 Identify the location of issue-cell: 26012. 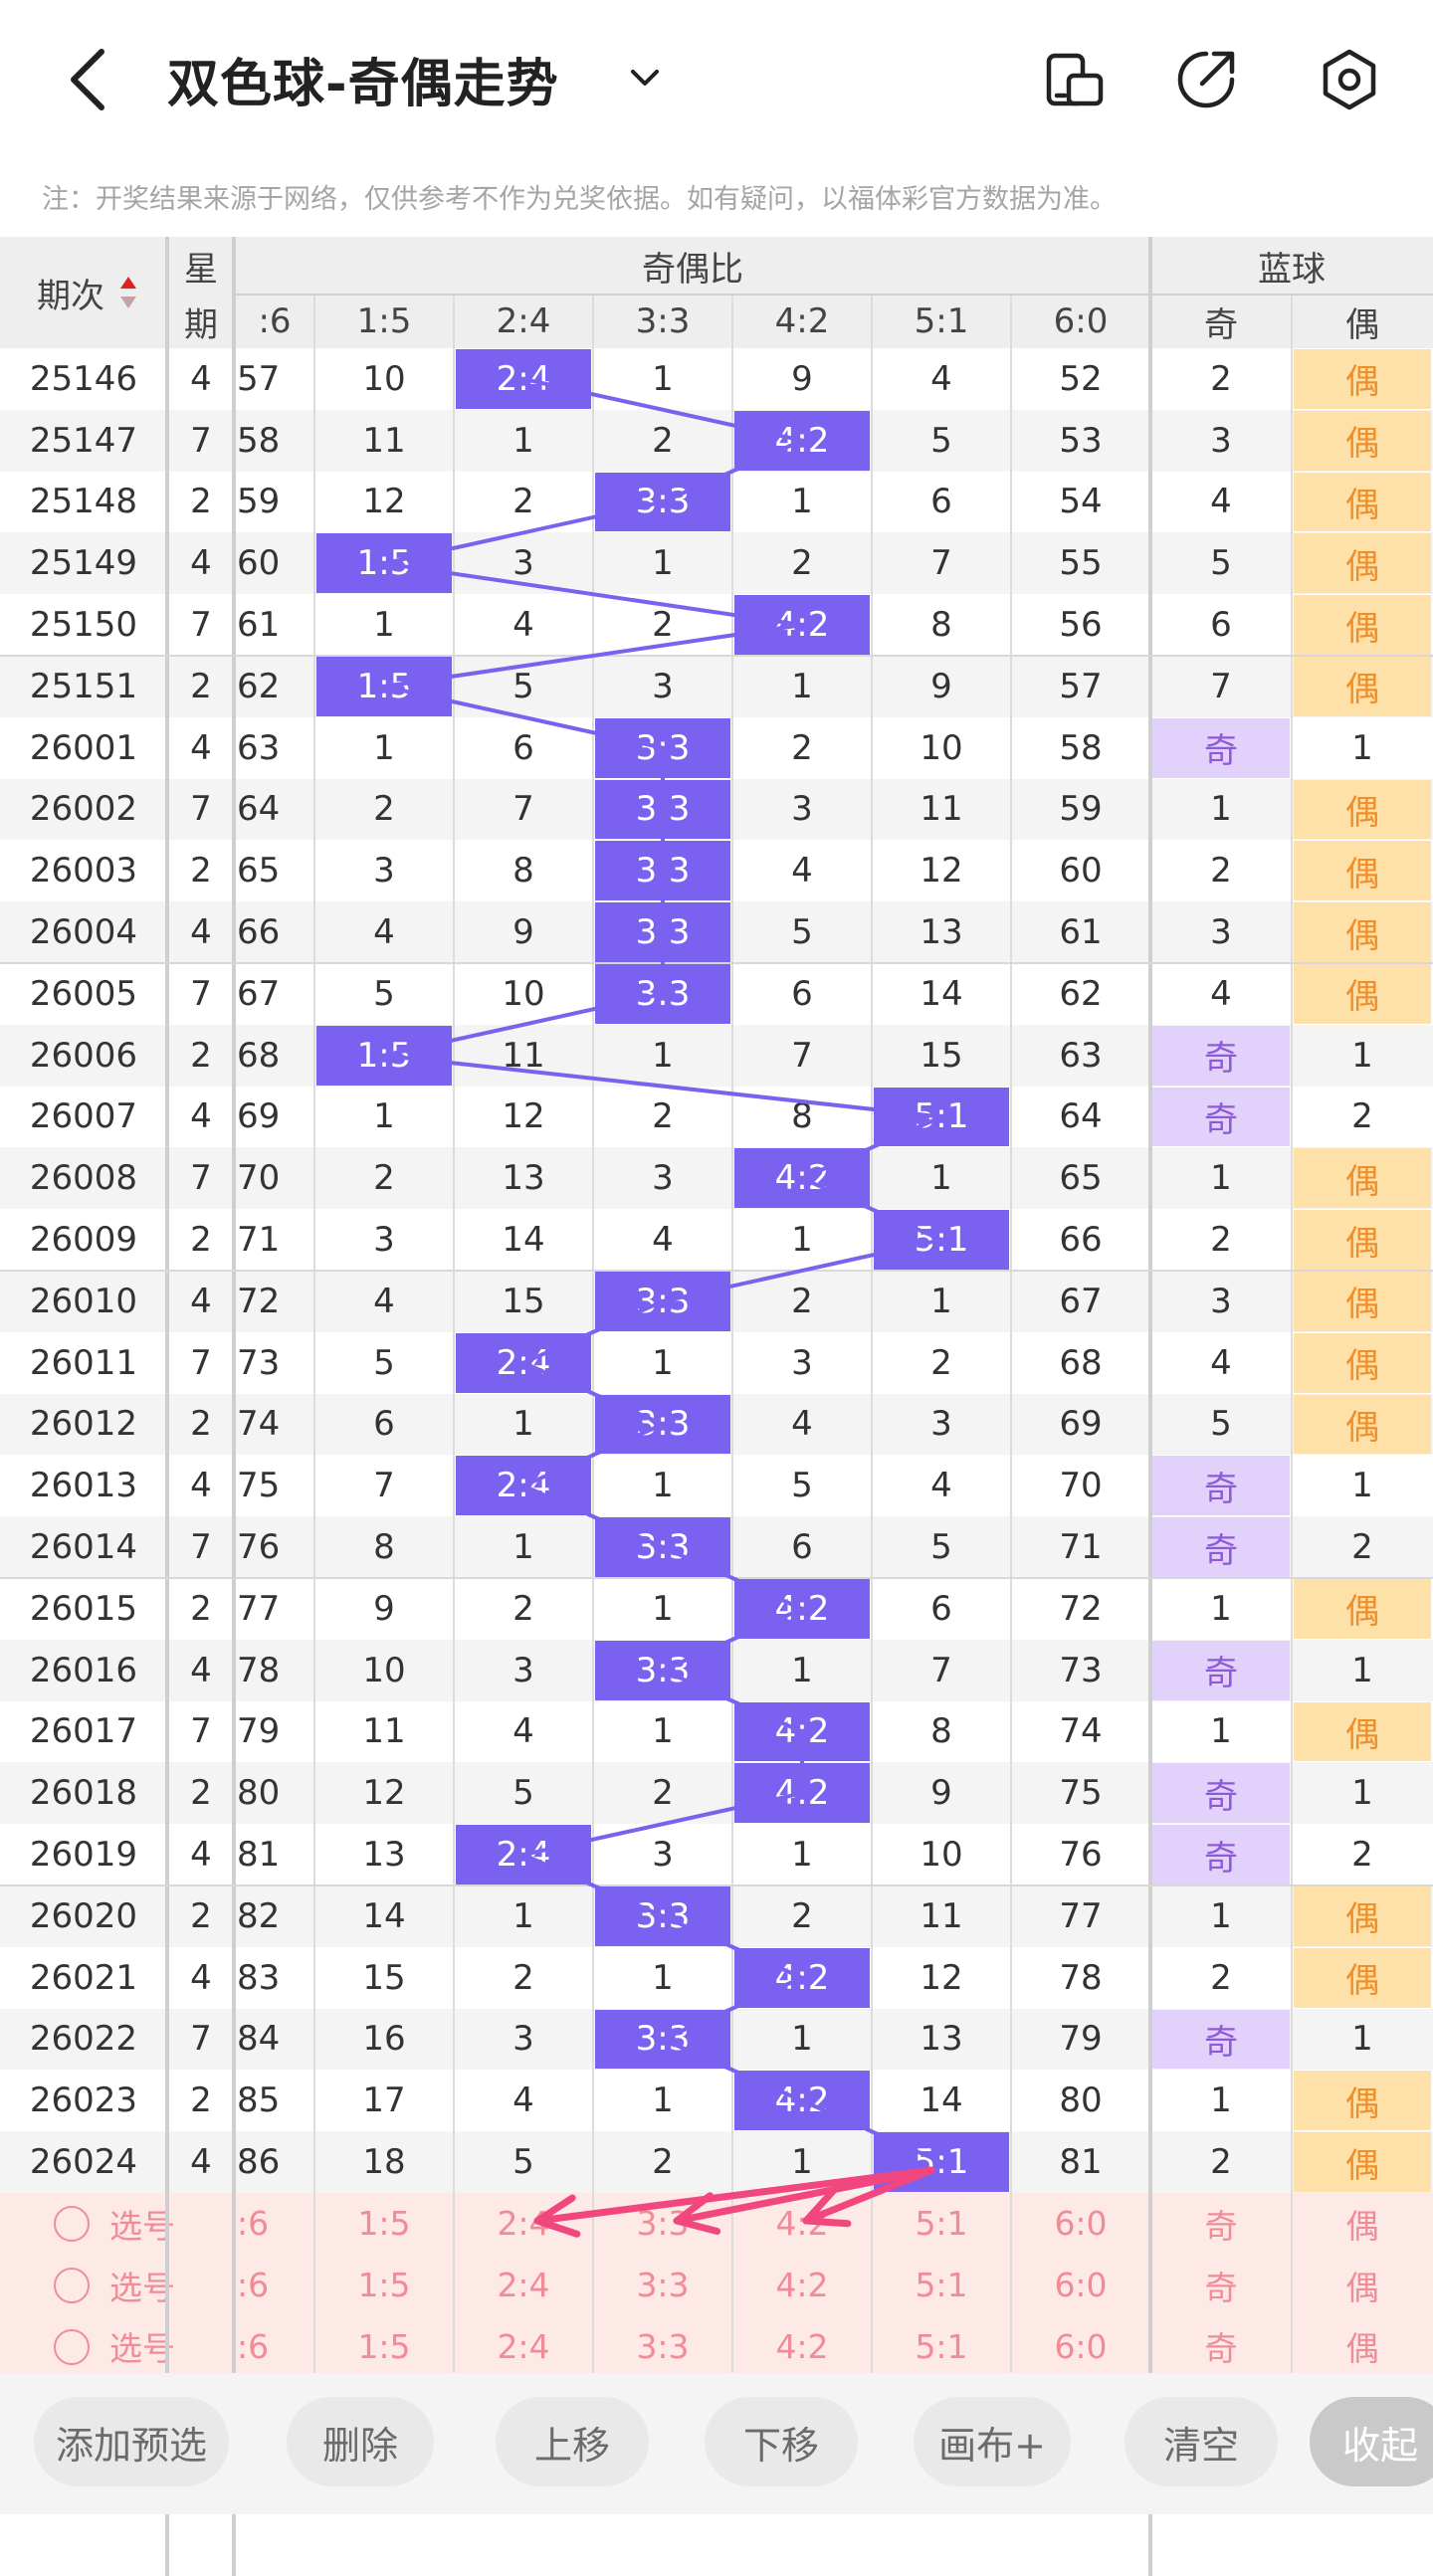
(83, 1424).